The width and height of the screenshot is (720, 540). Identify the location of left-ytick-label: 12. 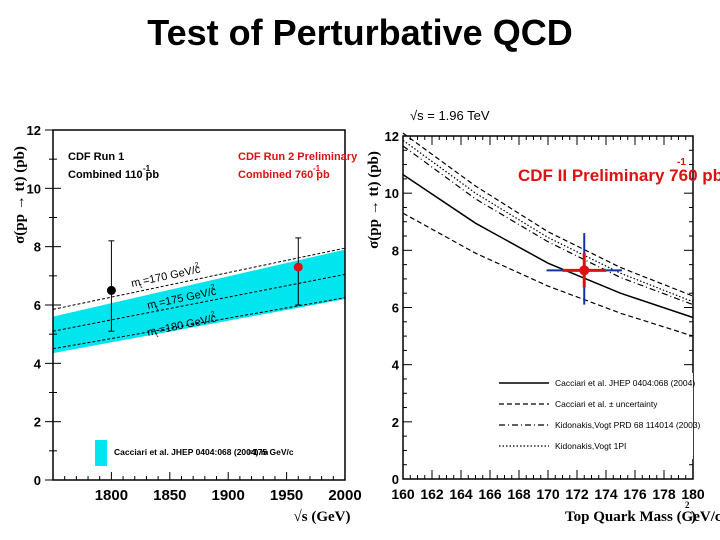
(34, 130).